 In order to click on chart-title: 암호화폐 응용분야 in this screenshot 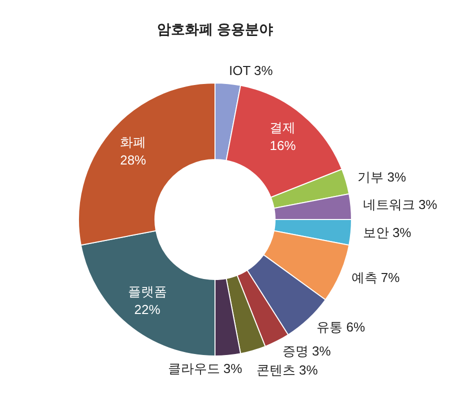, I will do `click(215, 28)`.